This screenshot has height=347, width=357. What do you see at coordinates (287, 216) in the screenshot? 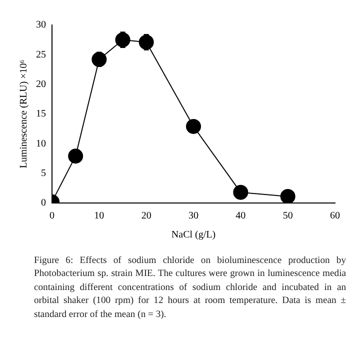
I see `x-tick-label: 50` at bounding box center [287, 216].